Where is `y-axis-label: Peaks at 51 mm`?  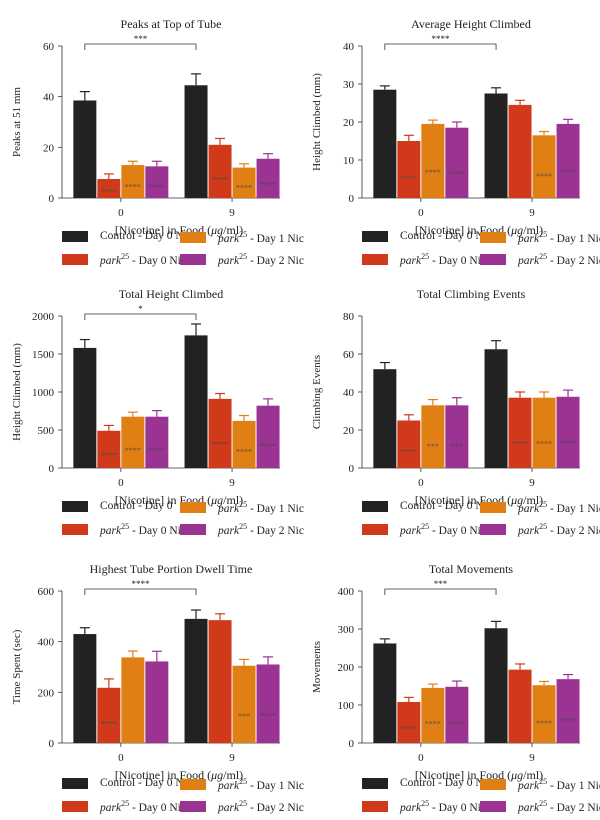
y-axis-label: Peaks at 51 mm is located at coordinates (17, 122).